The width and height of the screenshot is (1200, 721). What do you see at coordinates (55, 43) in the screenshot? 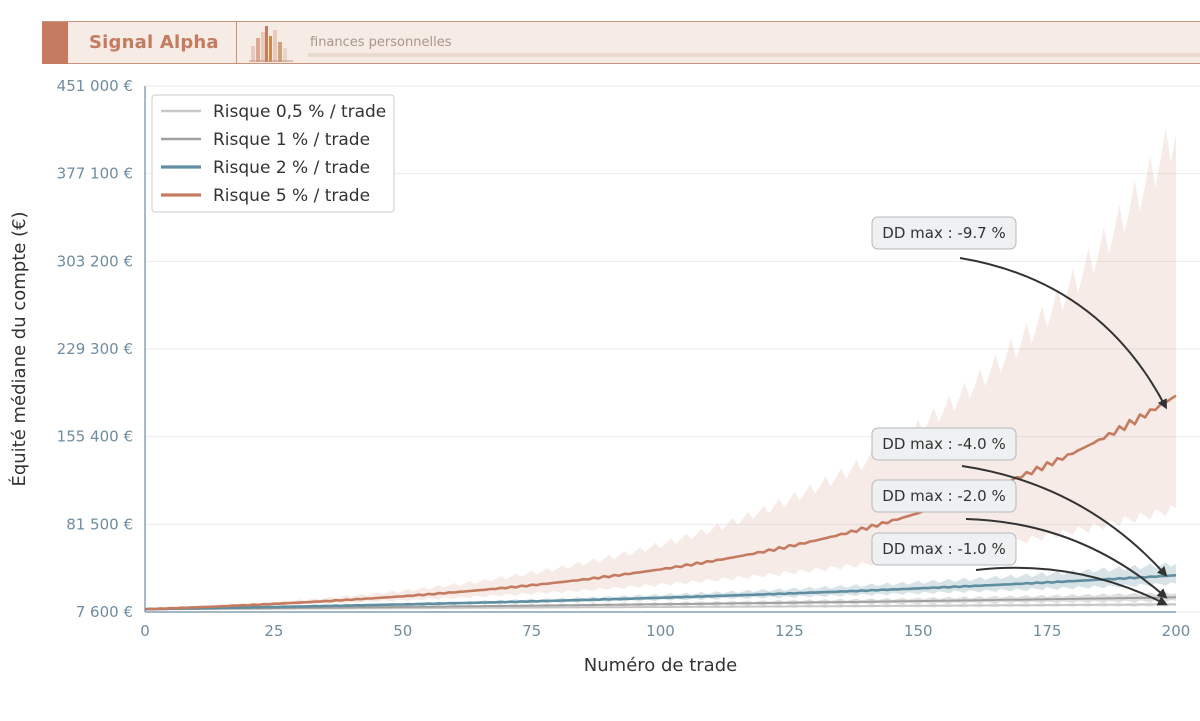
I see `header-accent-block` at bounding box center [55, 43].